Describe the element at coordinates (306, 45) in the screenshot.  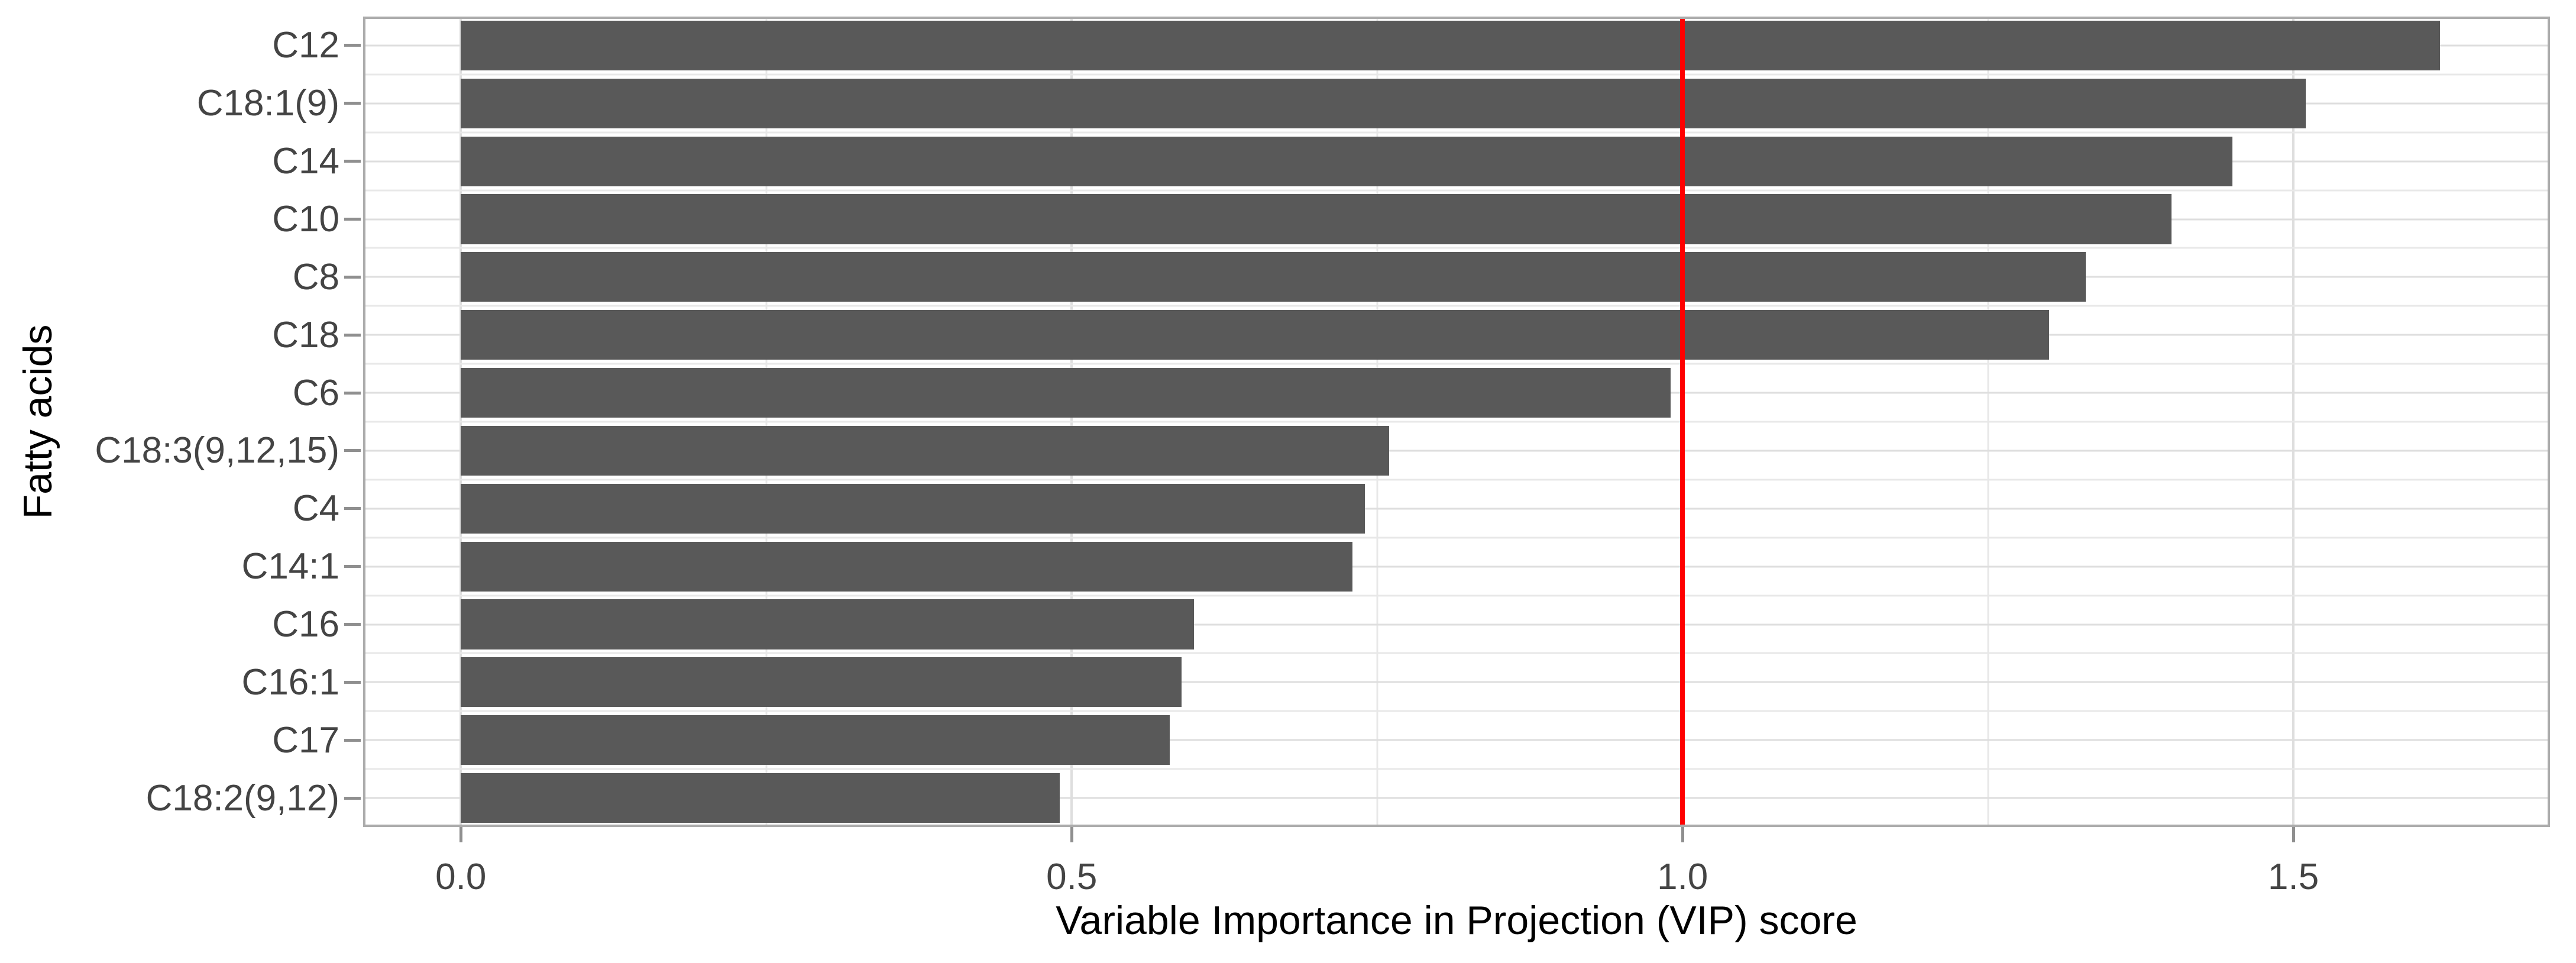
I see `y-tick-label: C12` at that location.